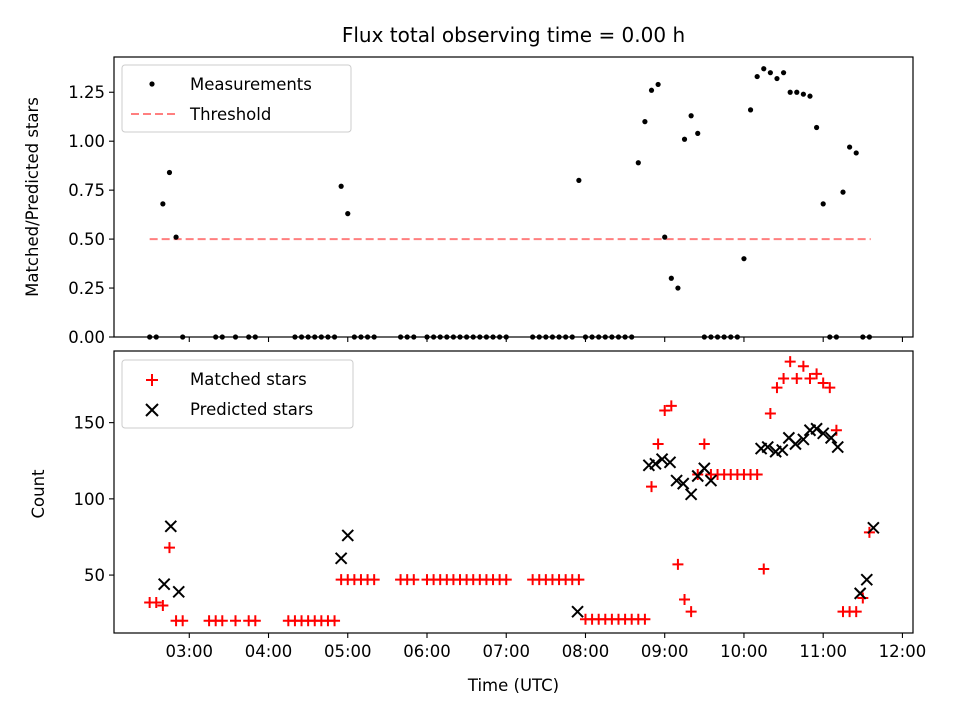  What do you see at coordinates (94, 575) in the screenshot?
I see `y-tick-label: 50` at bounding box center [94, 575].